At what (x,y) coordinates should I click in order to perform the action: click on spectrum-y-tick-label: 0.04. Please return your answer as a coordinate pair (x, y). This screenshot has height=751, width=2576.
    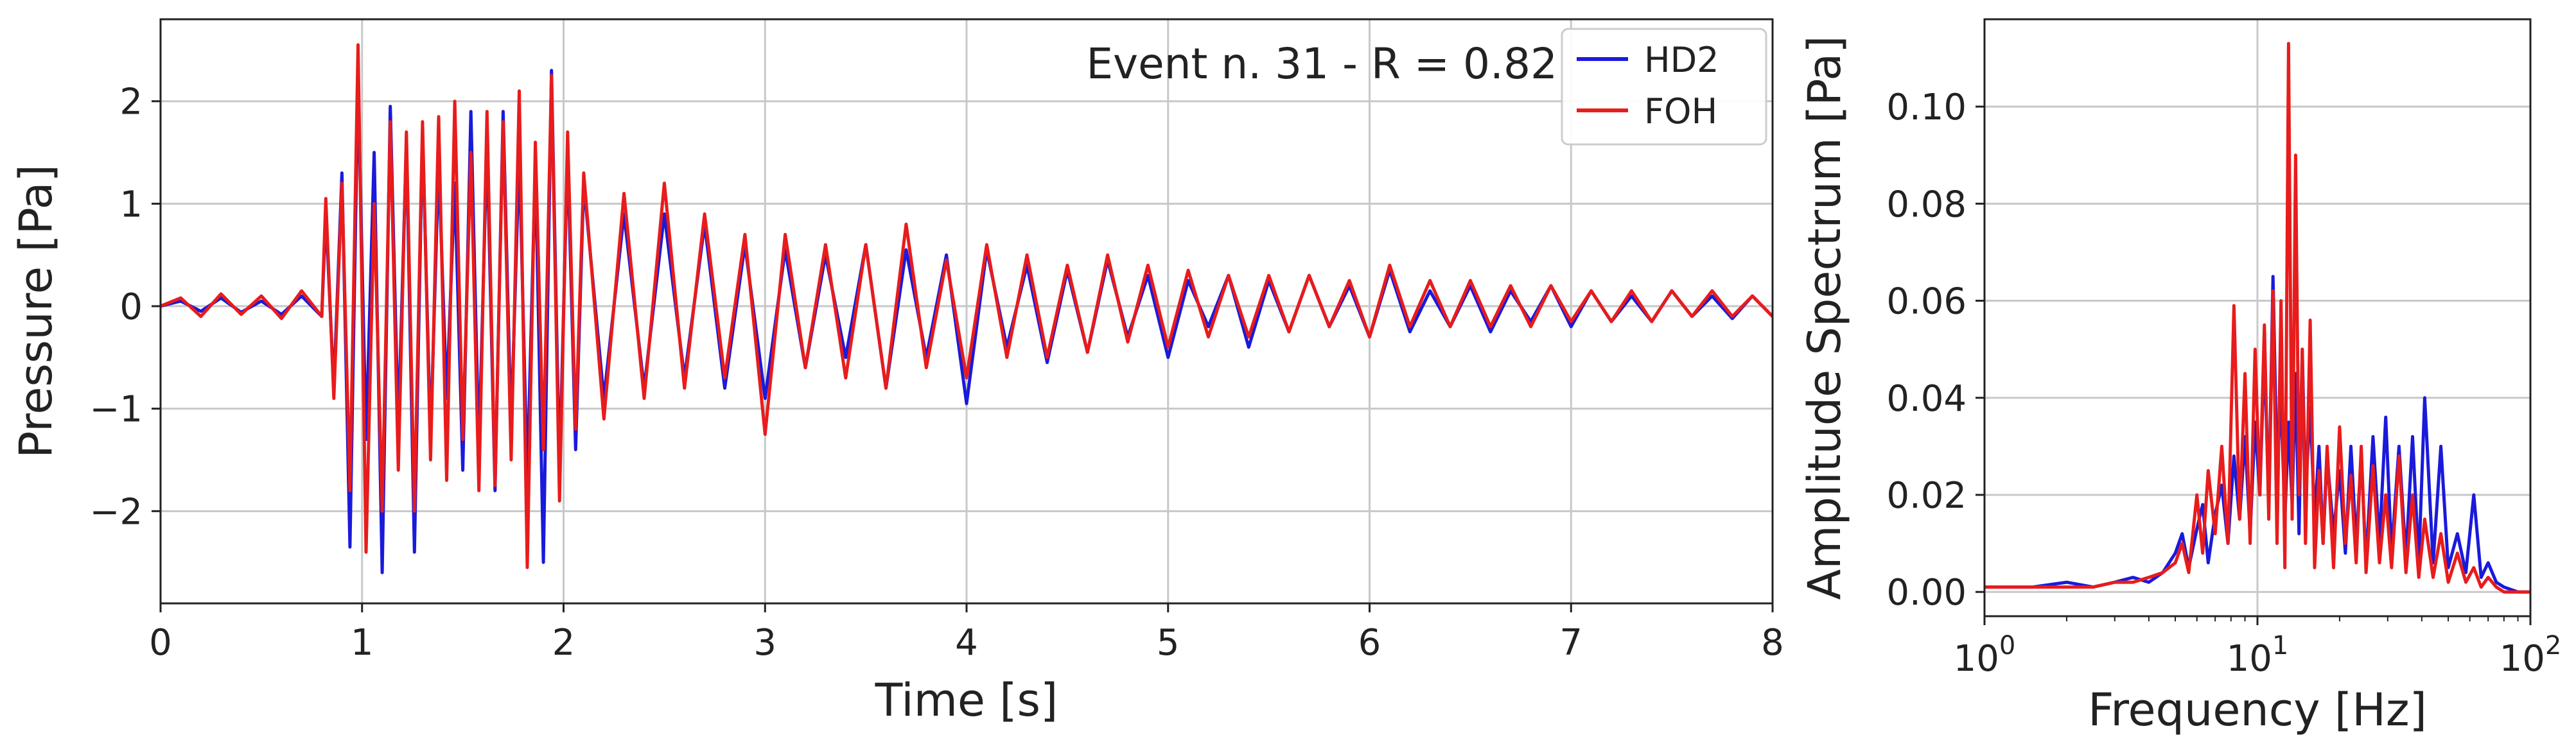
    Looking at the image, I should click on (1926, 399).